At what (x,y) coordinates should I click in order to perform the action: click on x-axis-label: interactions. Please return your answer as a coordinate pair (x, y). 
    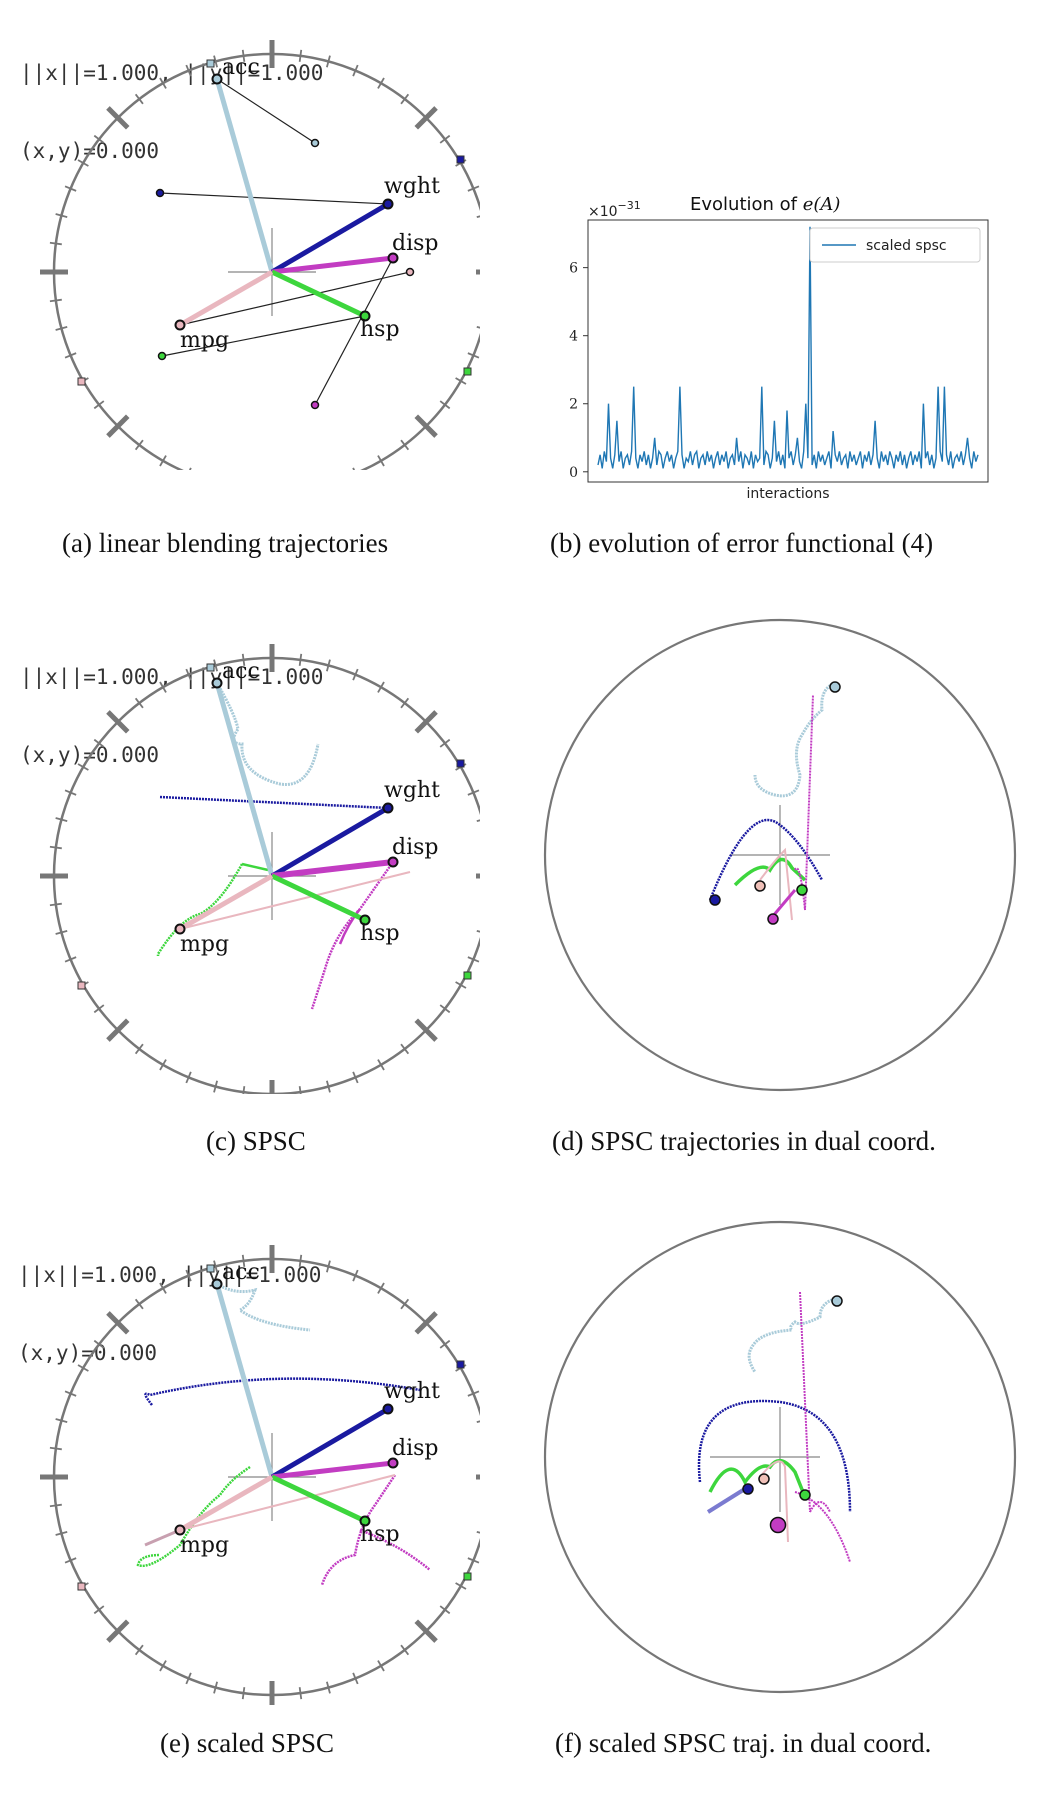
    Looking at the image, I should click on (787, 493).